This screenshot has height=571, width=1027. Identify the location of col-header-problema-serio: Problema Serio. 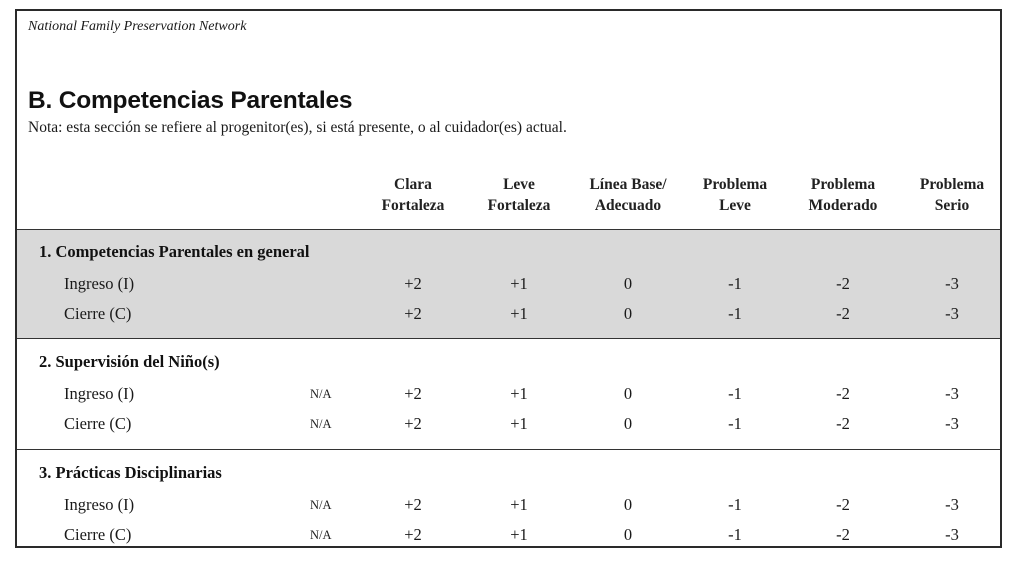
(952, 195).